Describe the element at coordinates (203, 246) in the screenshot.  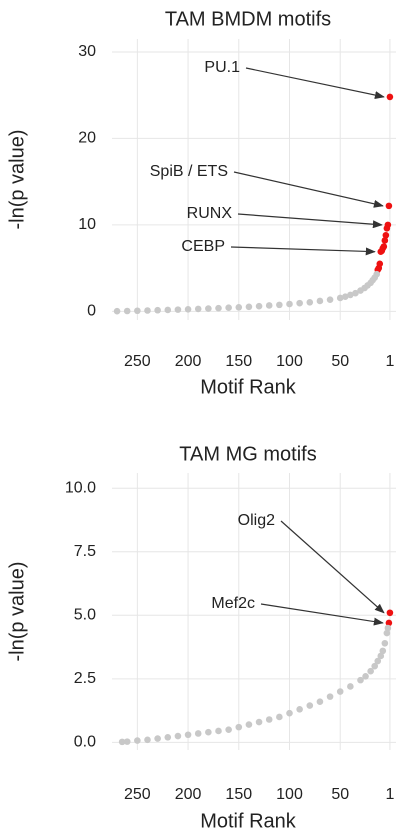
I see `annotation-label: CEBP` at that location.